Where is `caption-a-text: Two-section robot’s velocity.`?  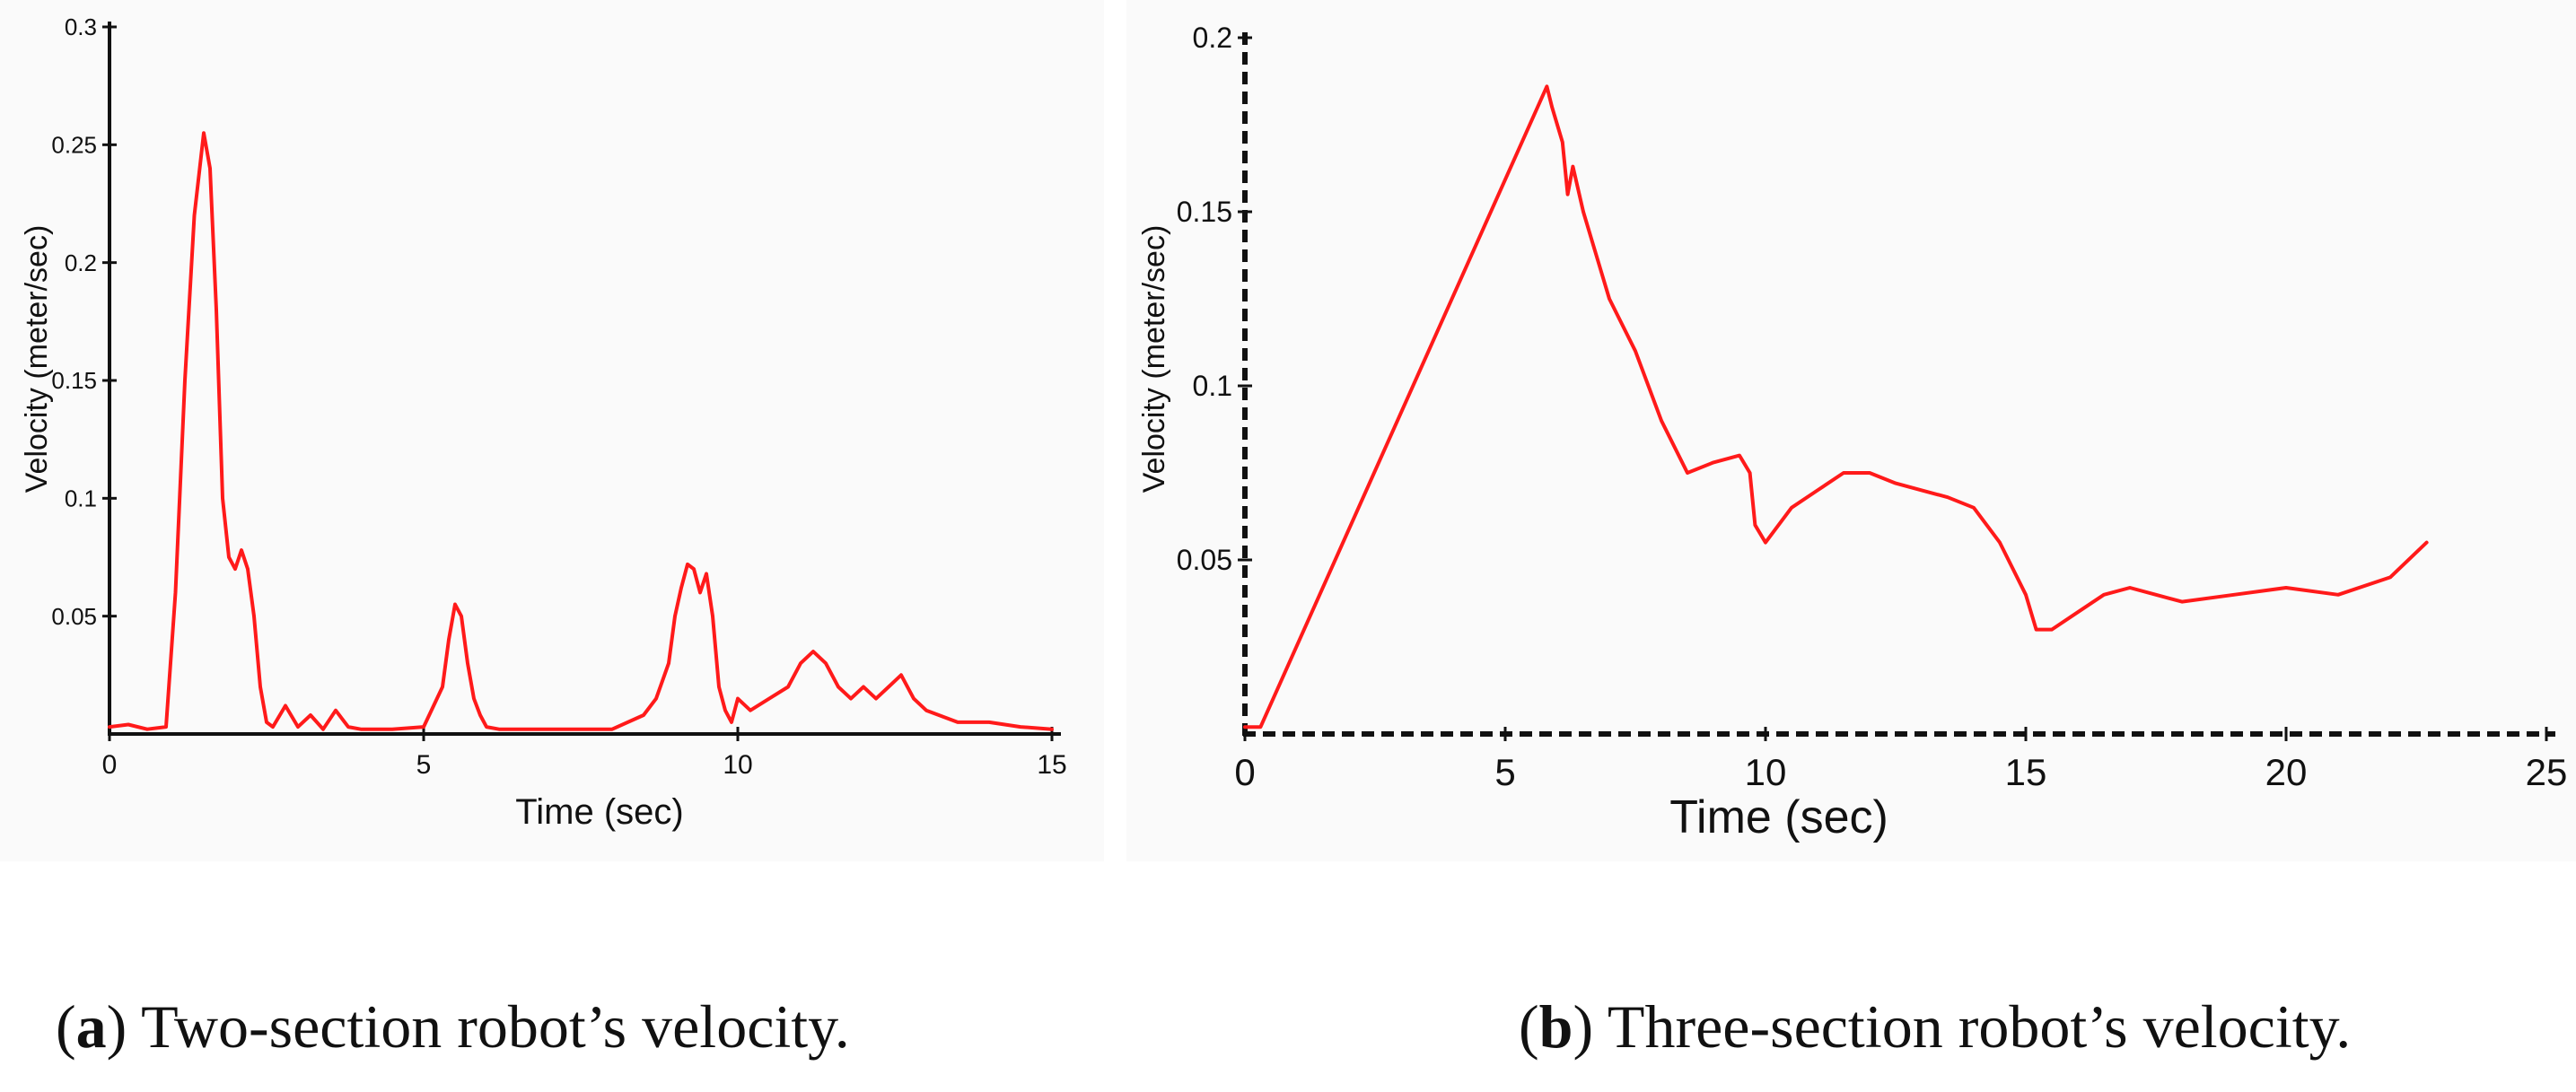
caption-a-text: Two-section robot’s velocity. is located at coordinates (489, 1026).